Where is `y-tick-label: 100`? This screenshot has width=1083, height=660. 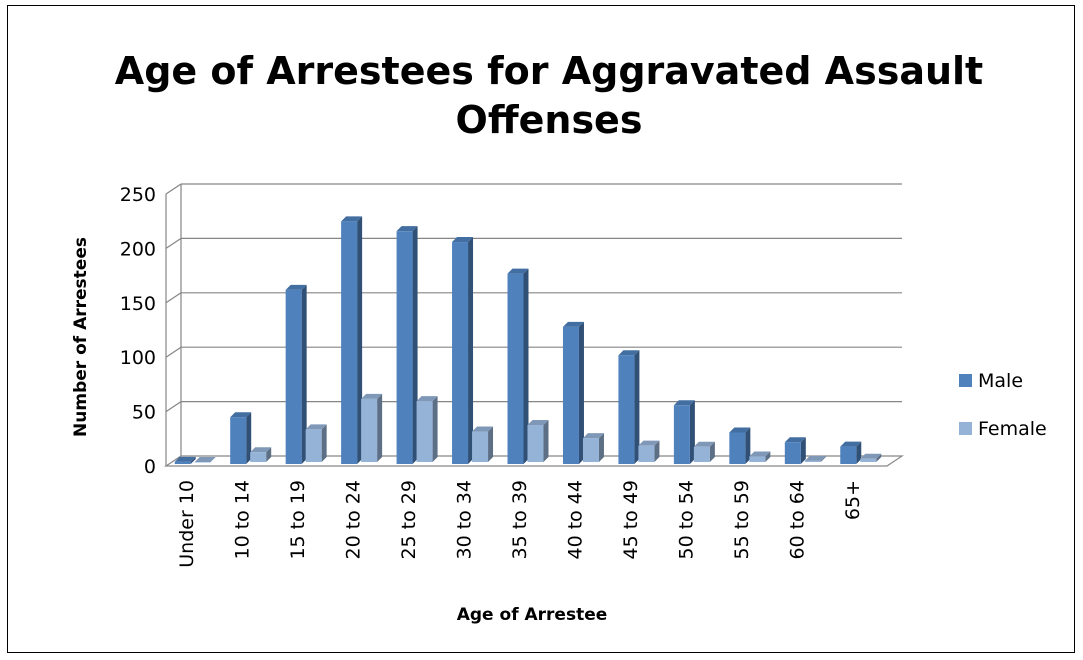
y-tick-label: 100 is located at coordinates (138, 358).